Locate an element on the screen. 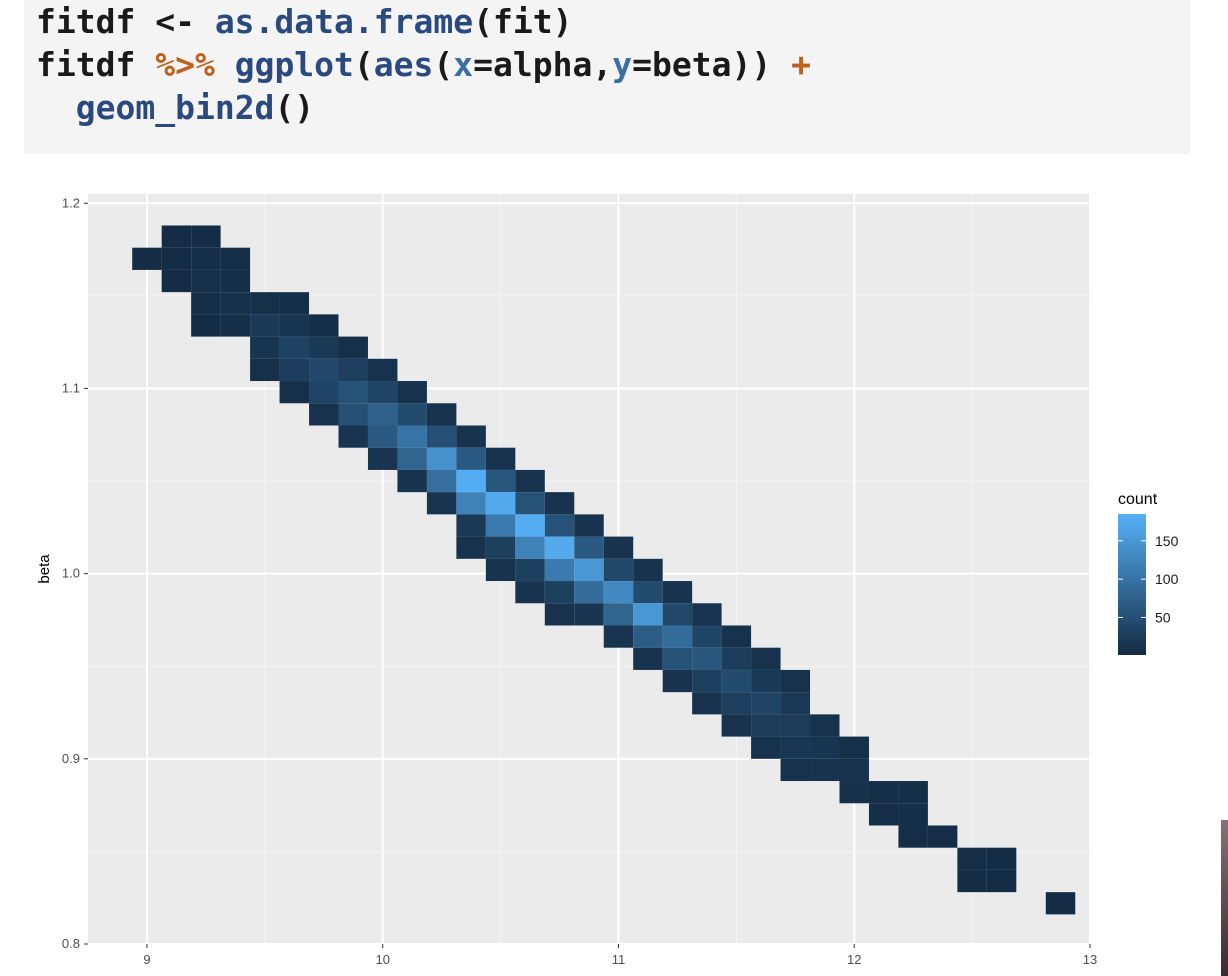  code-token: ggplot is located at coordinates (294, 64).